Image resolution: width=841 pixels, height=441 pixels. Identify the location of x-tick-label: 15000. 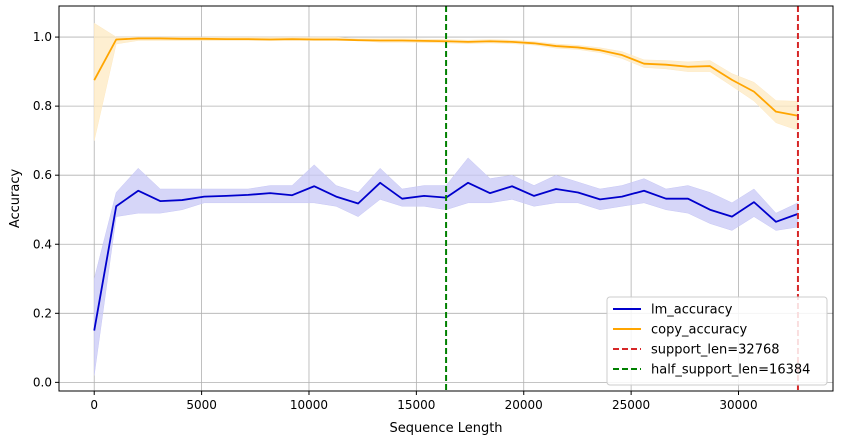
(416, 405).